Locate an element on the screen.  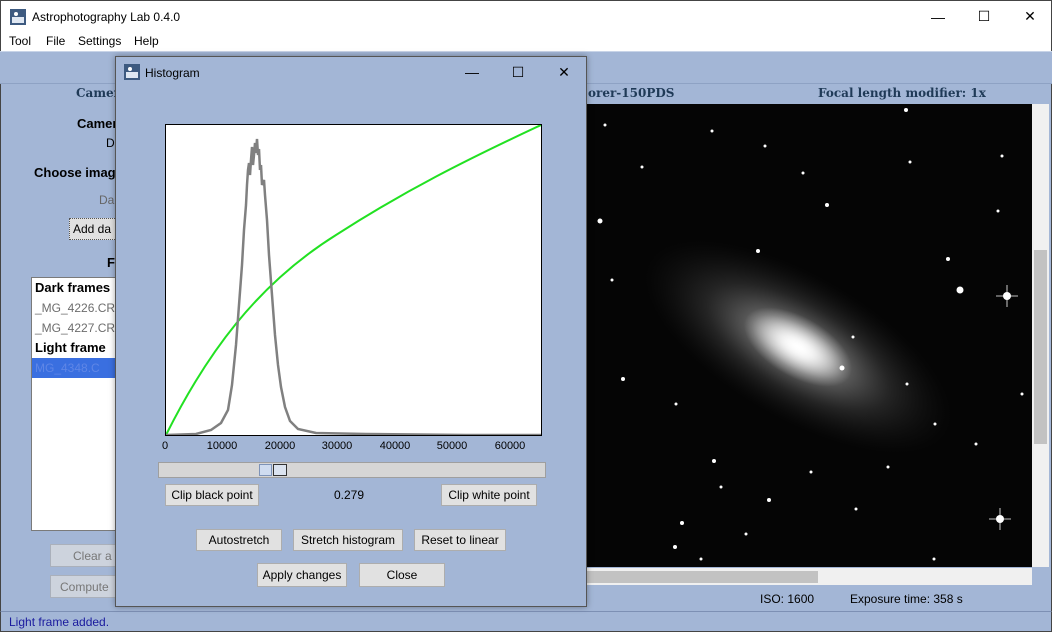
camera-label: Camer is located at coordinates (97, 123).